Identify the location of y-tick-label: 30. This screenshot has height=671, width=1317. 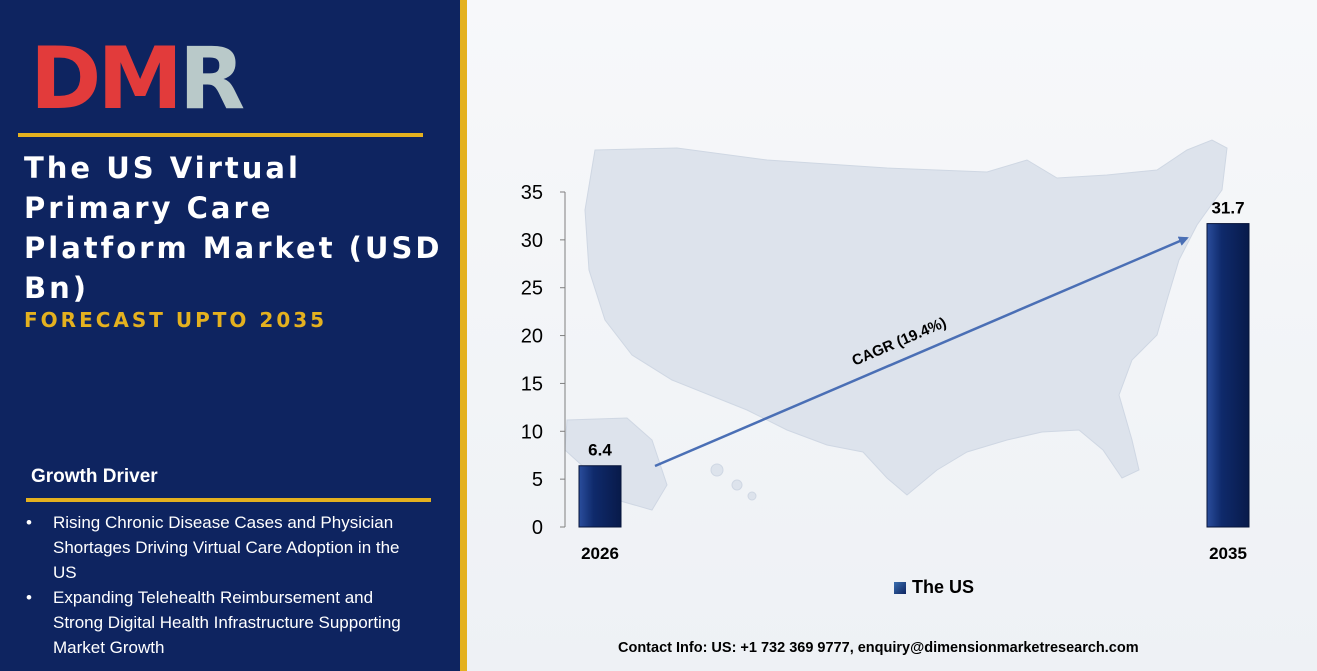
(532, 241).